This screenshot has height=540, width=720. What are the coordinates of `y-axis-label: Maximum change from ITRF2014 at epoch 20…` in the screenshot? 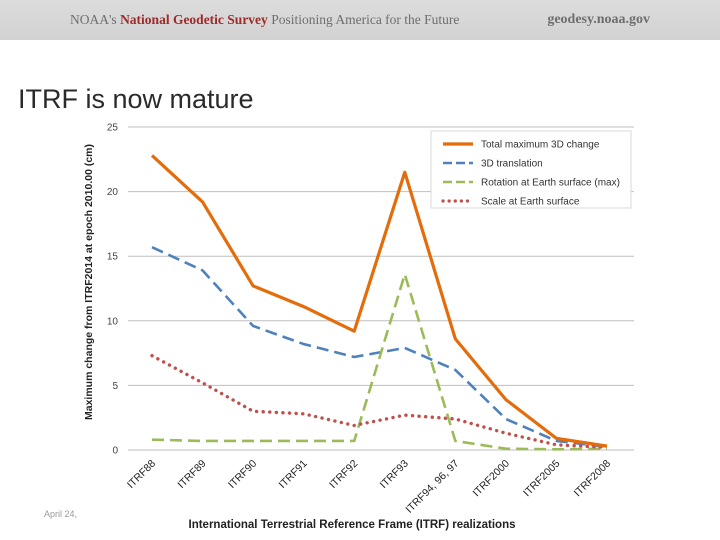 It's located at (89, 282).